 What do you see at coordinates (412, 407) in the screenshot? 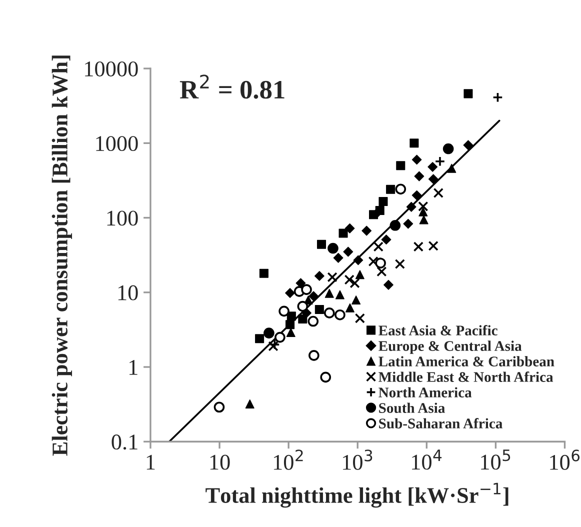
I see `legend-label: South Asia` at bounding box center [412, 407].